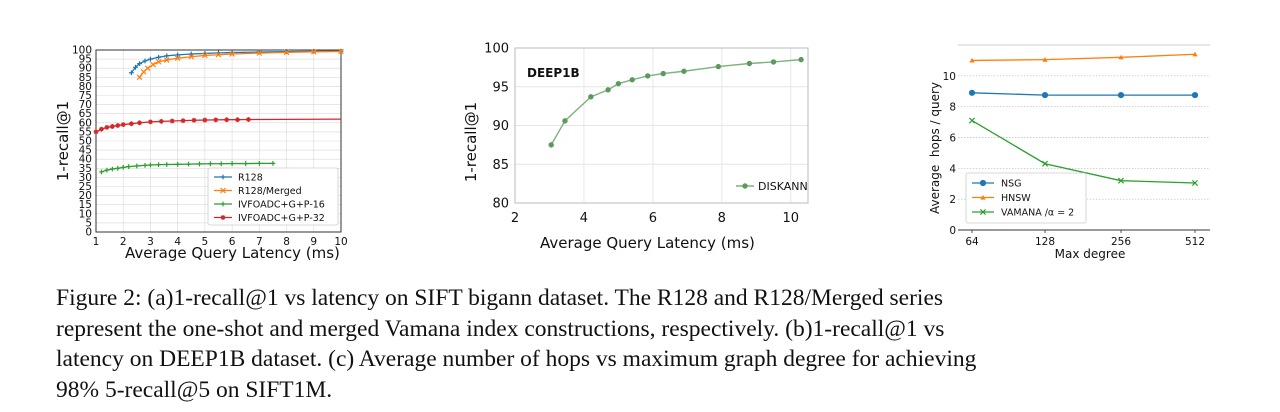 Image resolution: width=1280 pixels, height=412 pixels. What do you see at coordinates (236, 62) in the screenshot?
I see `chart-a-line` at bounding box center [236, 62].